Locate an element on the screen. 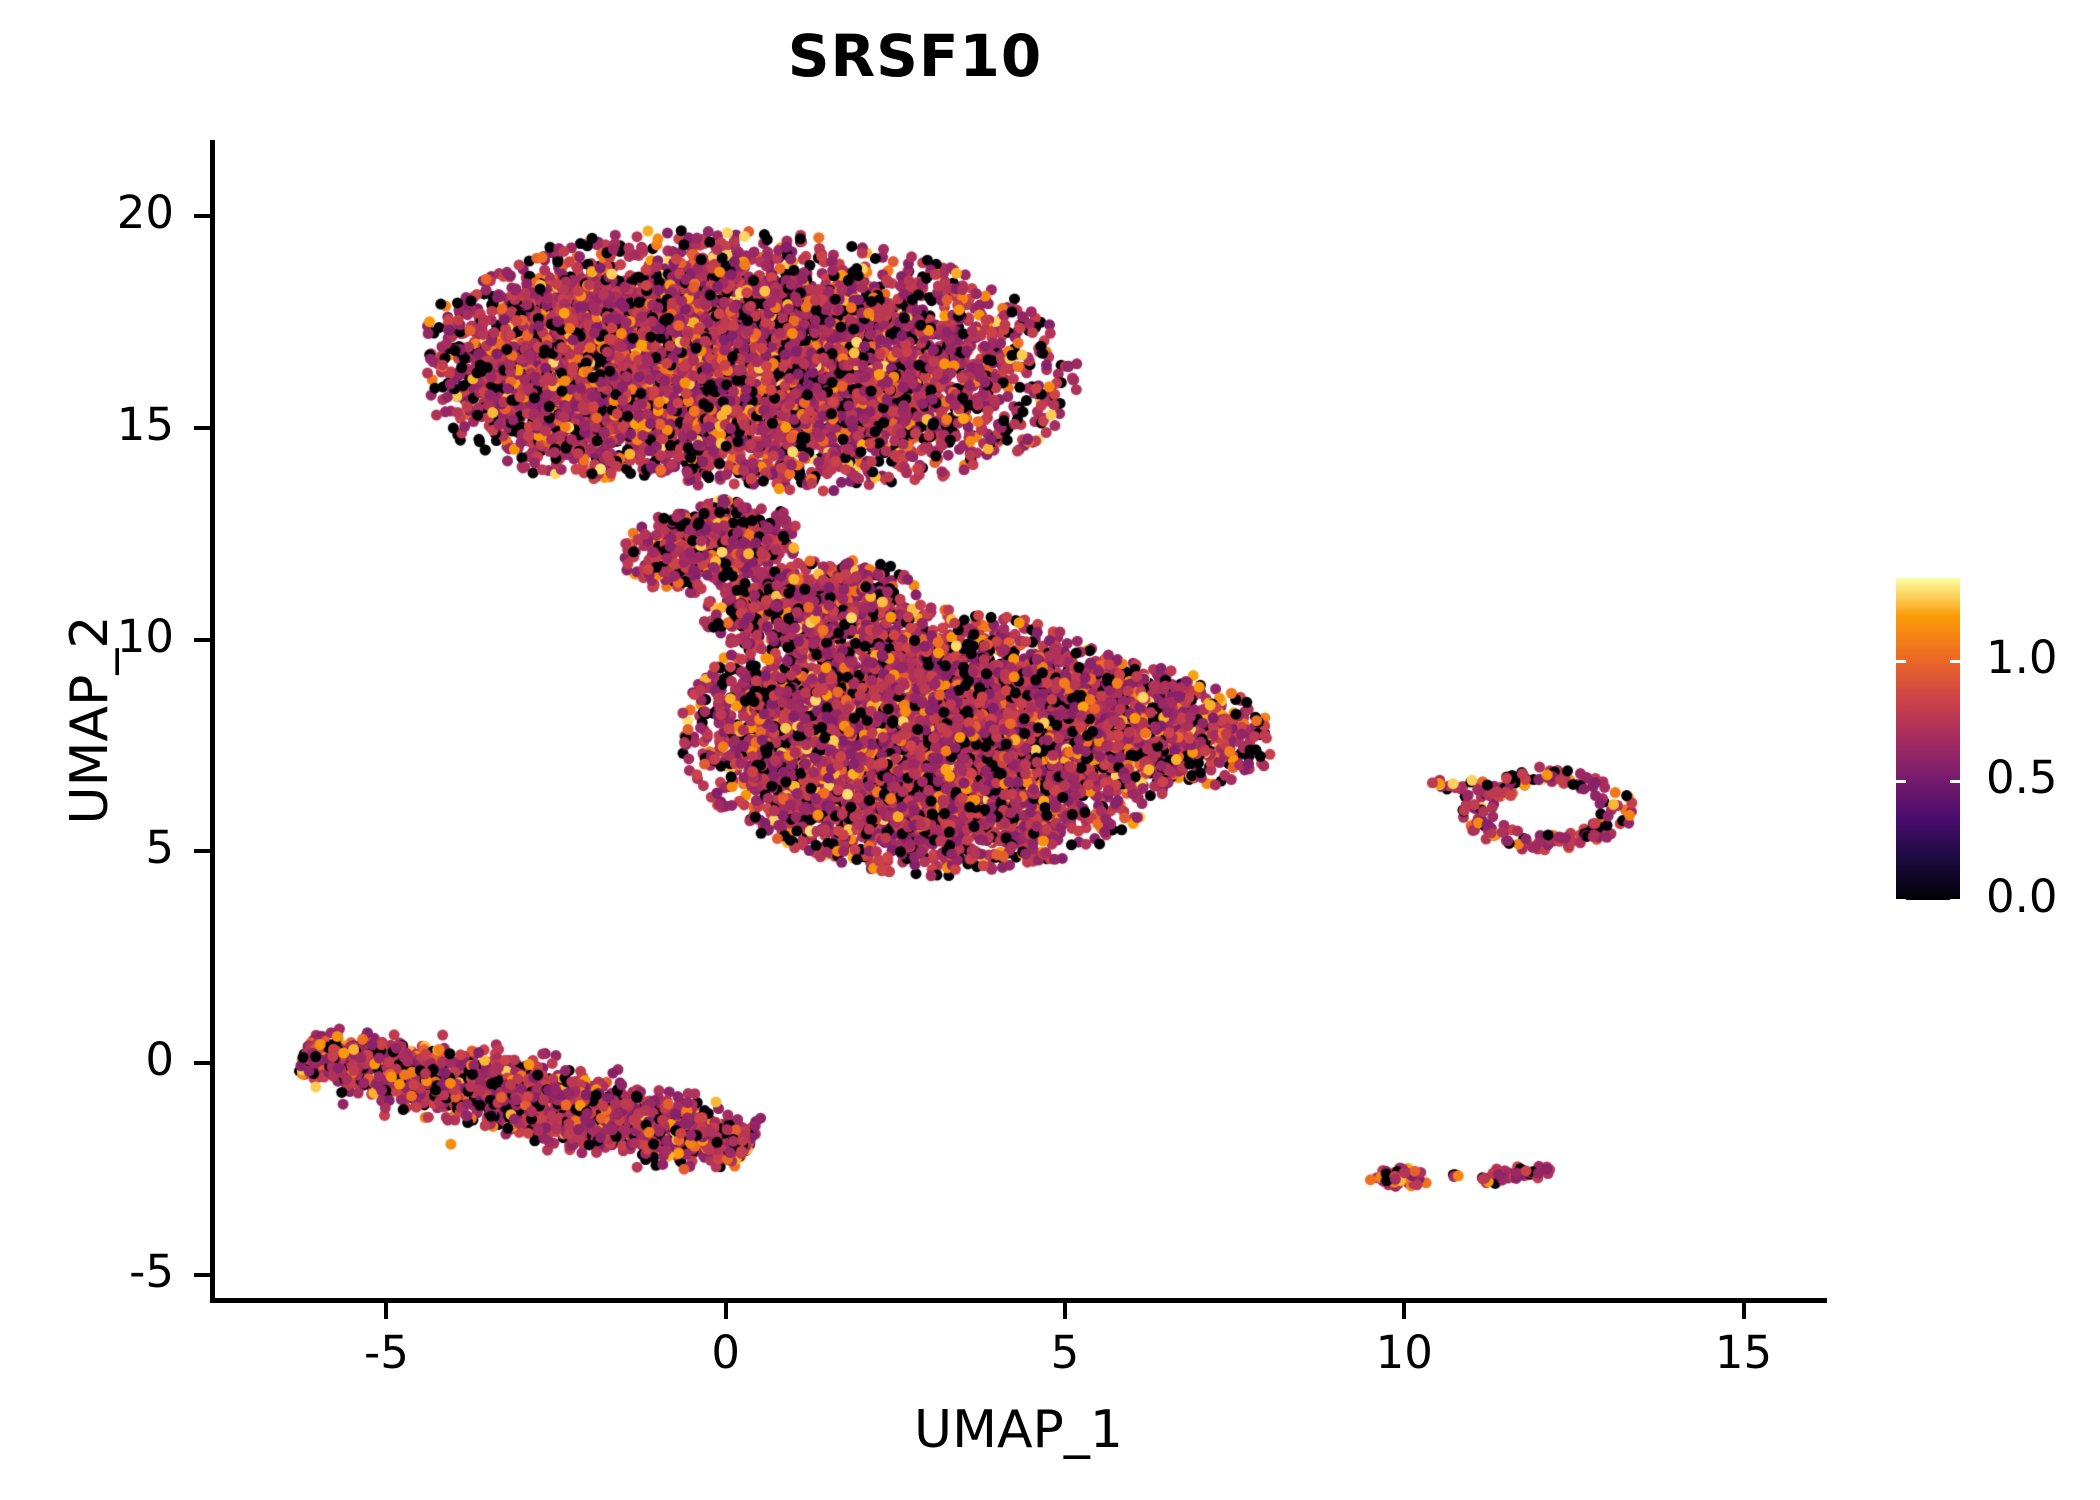 The image size is (2100, 1500). y-tick-label: 5 is located at coordinates (159, 848).